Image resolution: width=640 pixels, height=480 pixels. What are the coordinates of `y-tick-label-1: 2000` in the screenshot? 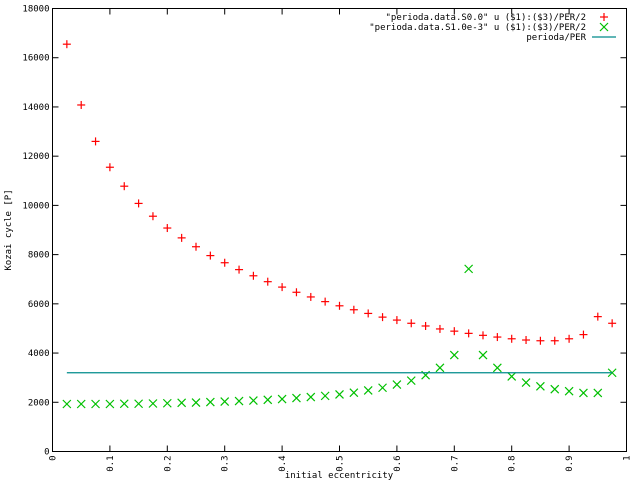 It's located at (39, 403).